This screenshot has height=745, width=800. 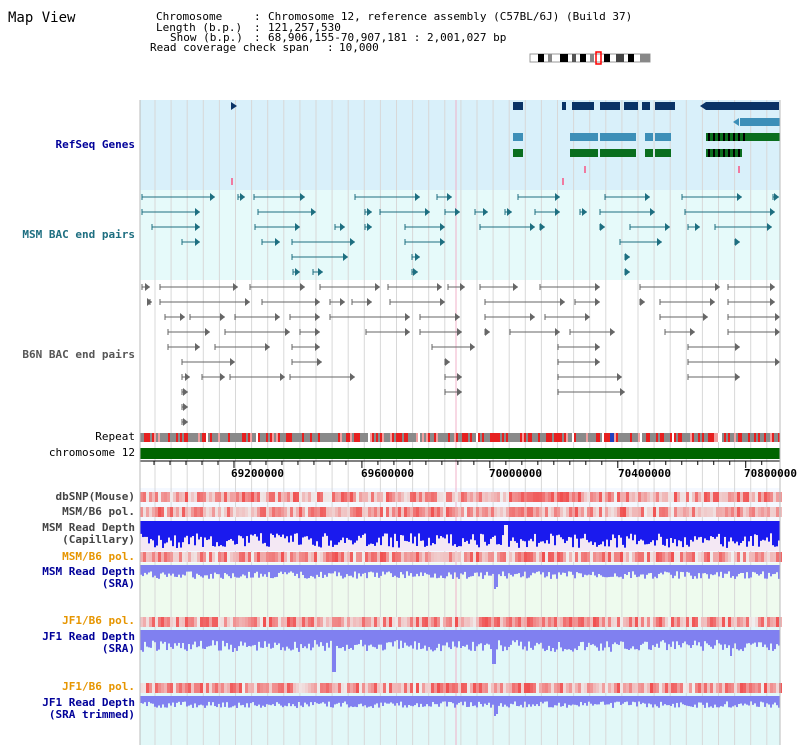 I want to click on msm-b6-pol-label-1: MSM/B6 pol., so click(x=98, y=511).